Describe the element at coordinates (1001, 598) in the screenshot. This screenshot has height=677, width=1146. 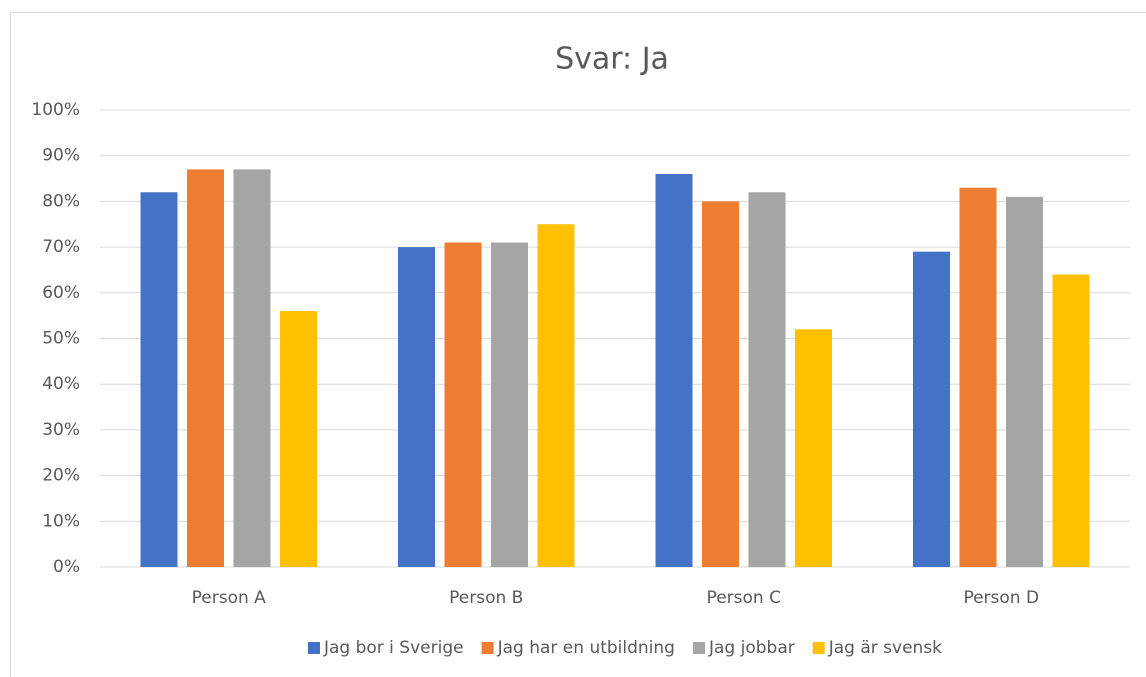
I see `x-tick-label: Person D` at that location.